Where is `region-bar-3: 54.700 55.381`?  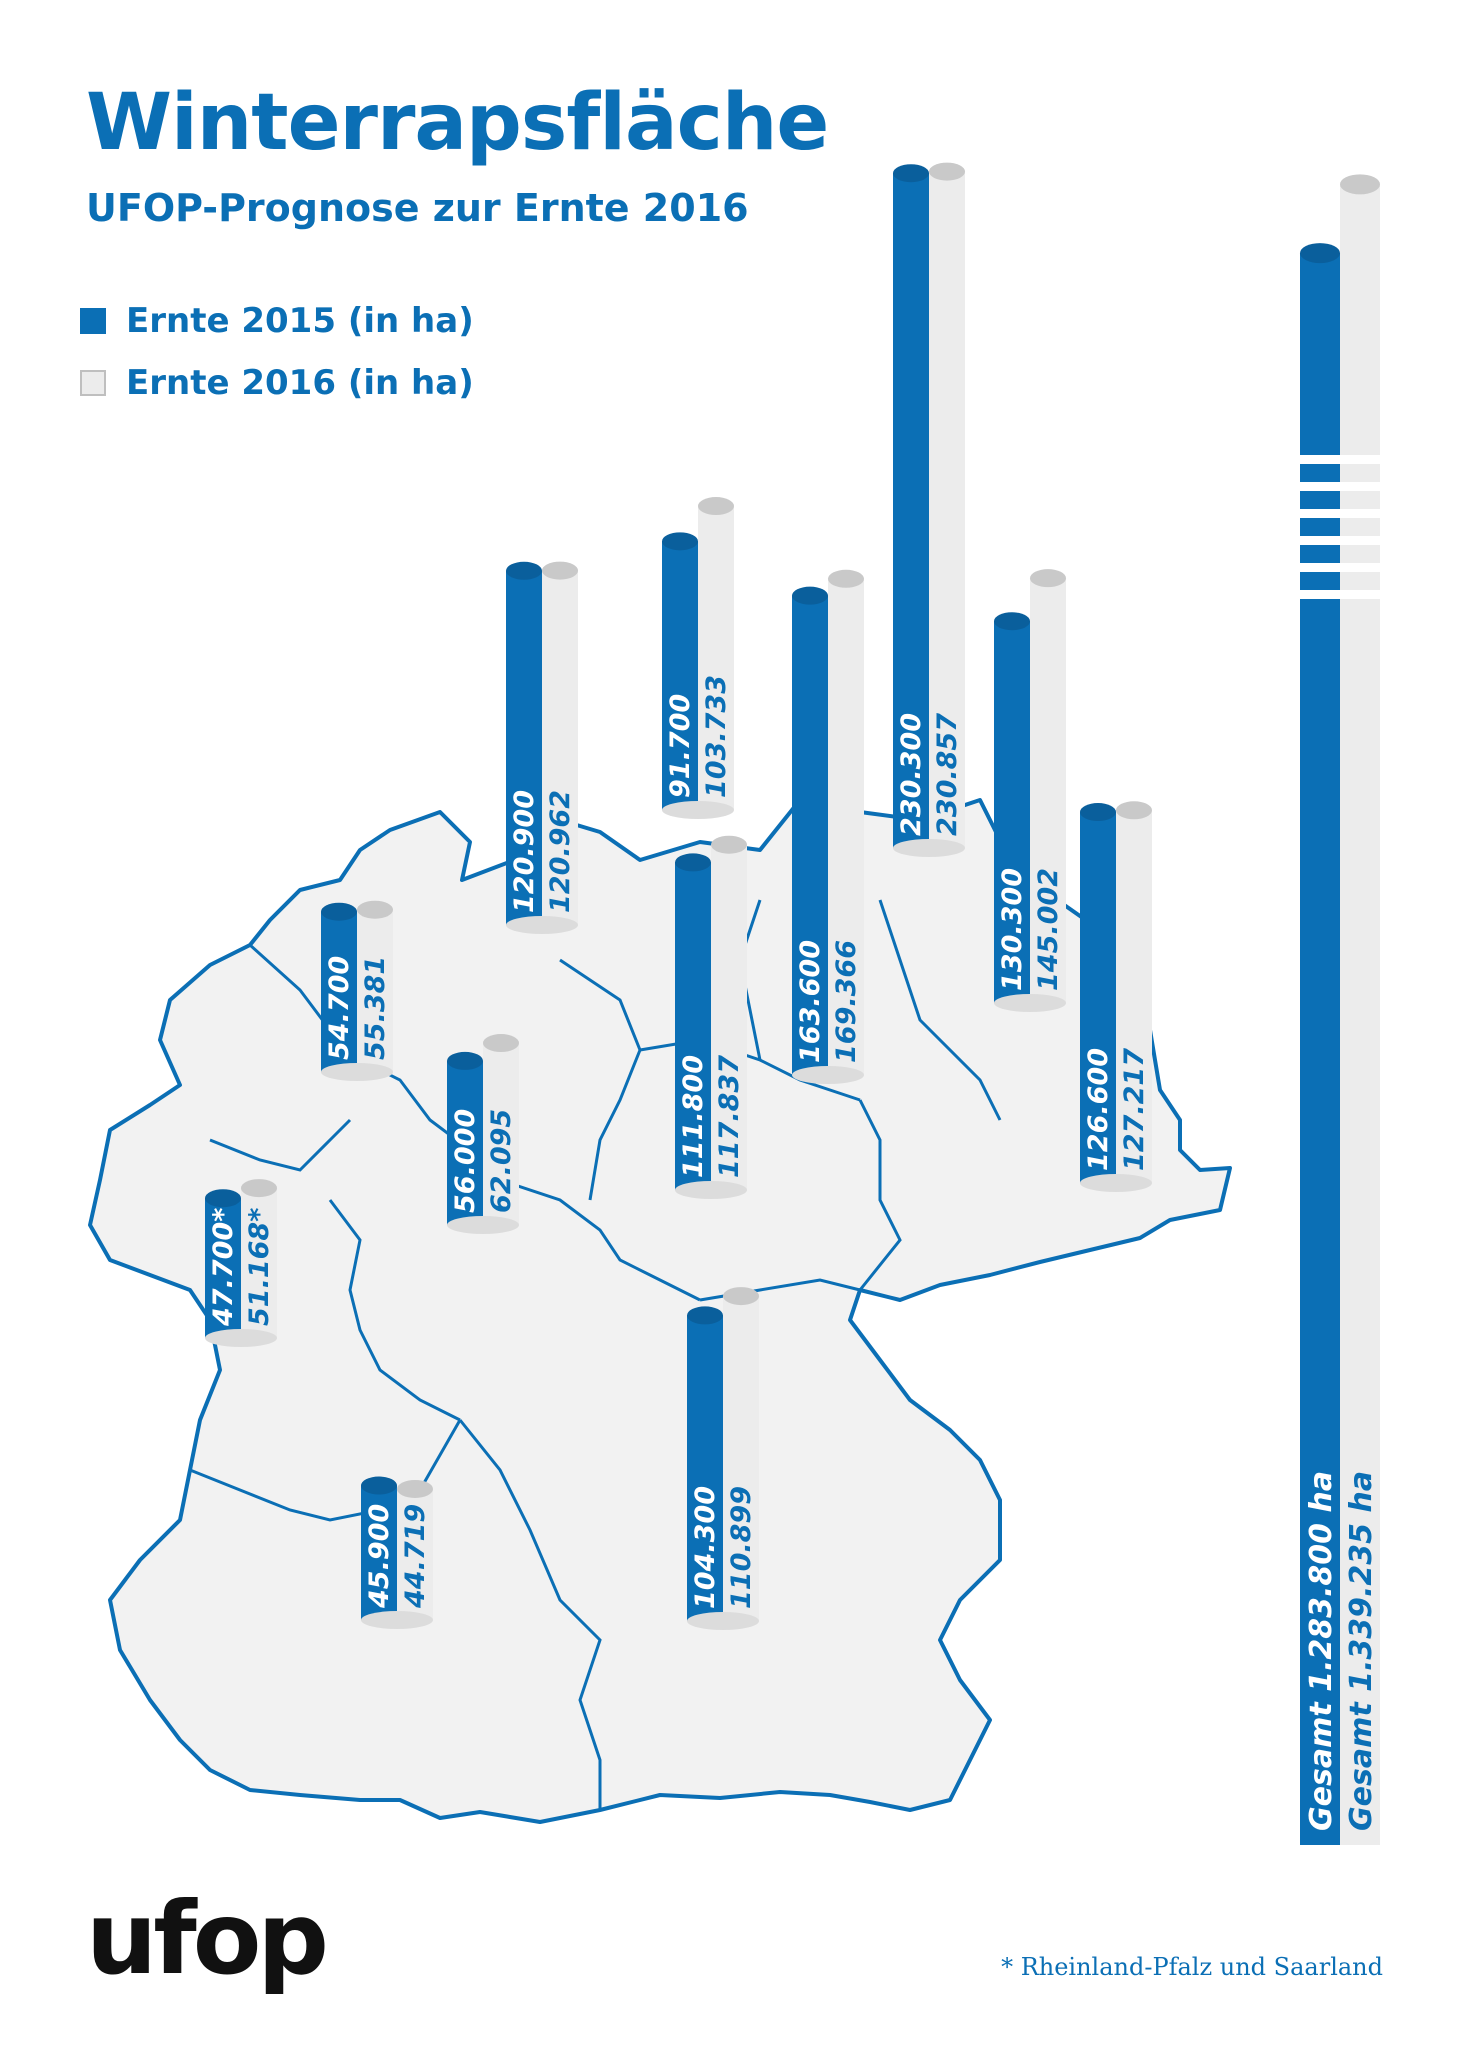
region-bar-3: 54.700 55.381 is located at coordinates (357, 990).